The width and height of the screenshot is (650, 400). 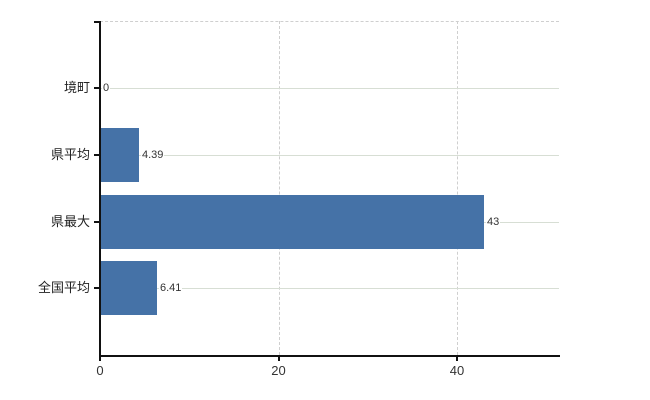 I want to click on category-axis-end-tick, so click(x=97, y=22).